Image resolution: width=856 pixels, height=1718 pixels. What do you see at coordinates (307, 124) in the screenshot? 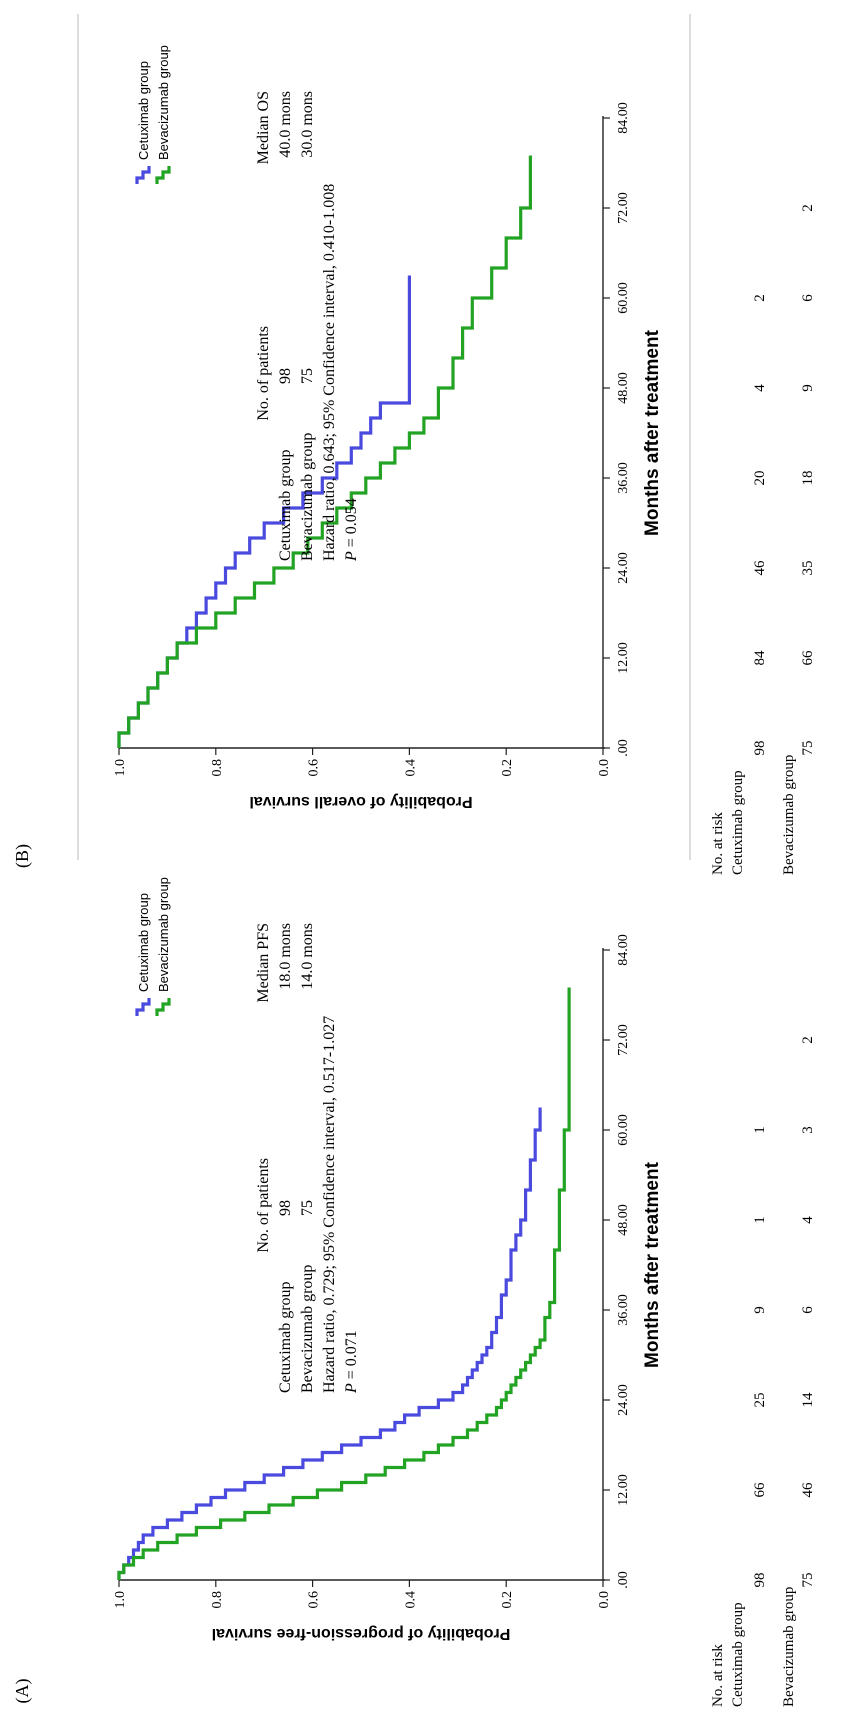
I see `stats-median: 30.0 mons` at bounding box center [307, 124].